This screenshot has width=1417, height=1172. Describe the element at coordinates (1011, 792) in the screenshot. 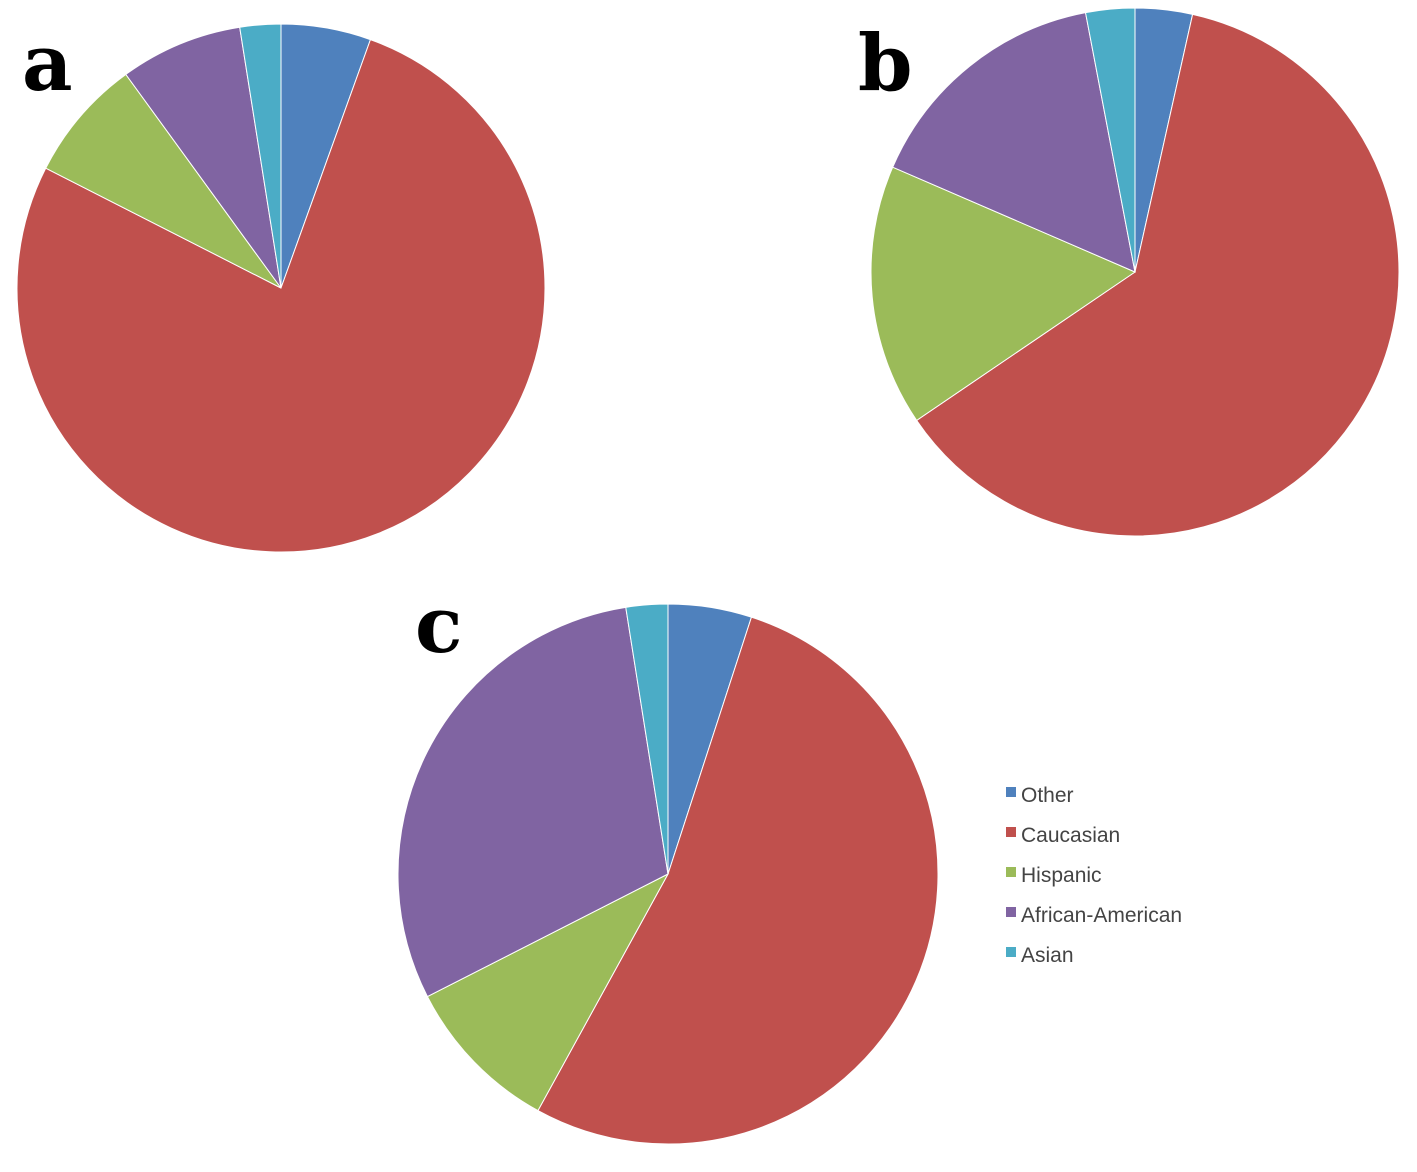

I see `legend-swatch-other` at that location.